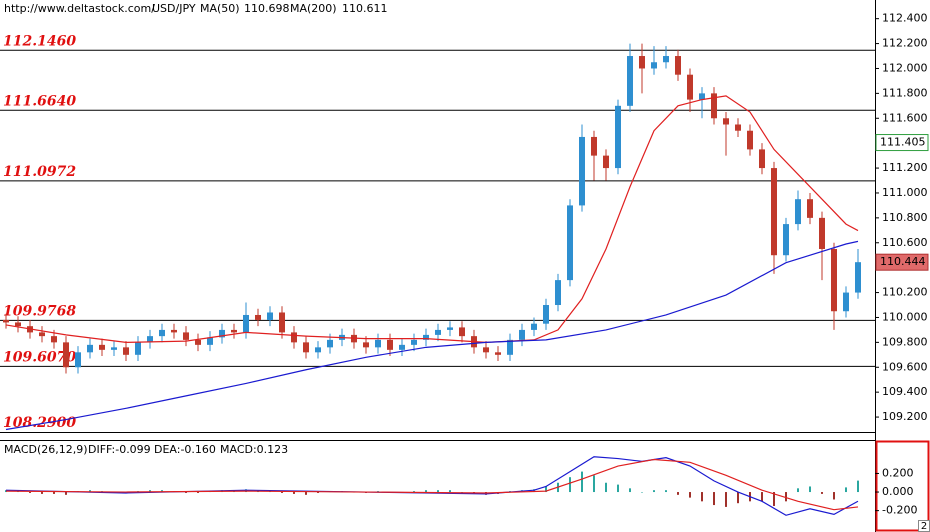 This screenshot has height=532, width=930. What do you see at coordinates (905, 416) in the screenshot?
I see `y-tick-label: 109.200` at bounding box center [905, 416].